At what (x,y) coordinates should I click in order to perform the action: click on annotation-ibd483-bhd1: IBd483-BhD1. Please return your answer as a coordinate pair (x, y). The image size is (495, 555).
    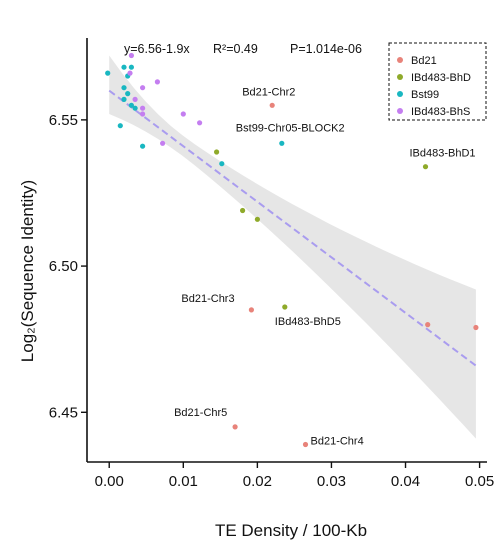
    Looking at the image, I should click on (443, 154).